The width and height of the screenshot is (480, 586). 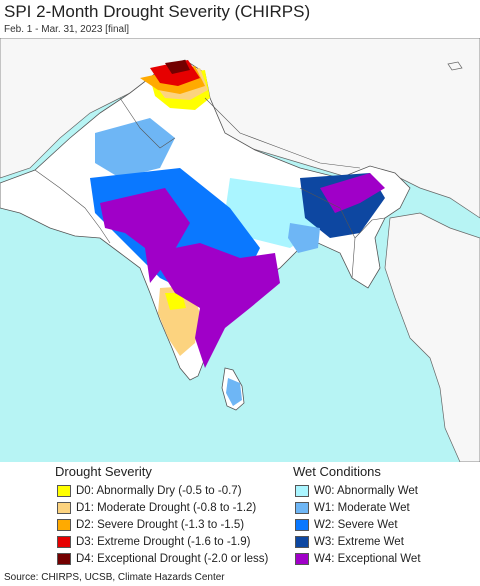 I want to click on legend-swatch-w4, so click(x=302, y=559).